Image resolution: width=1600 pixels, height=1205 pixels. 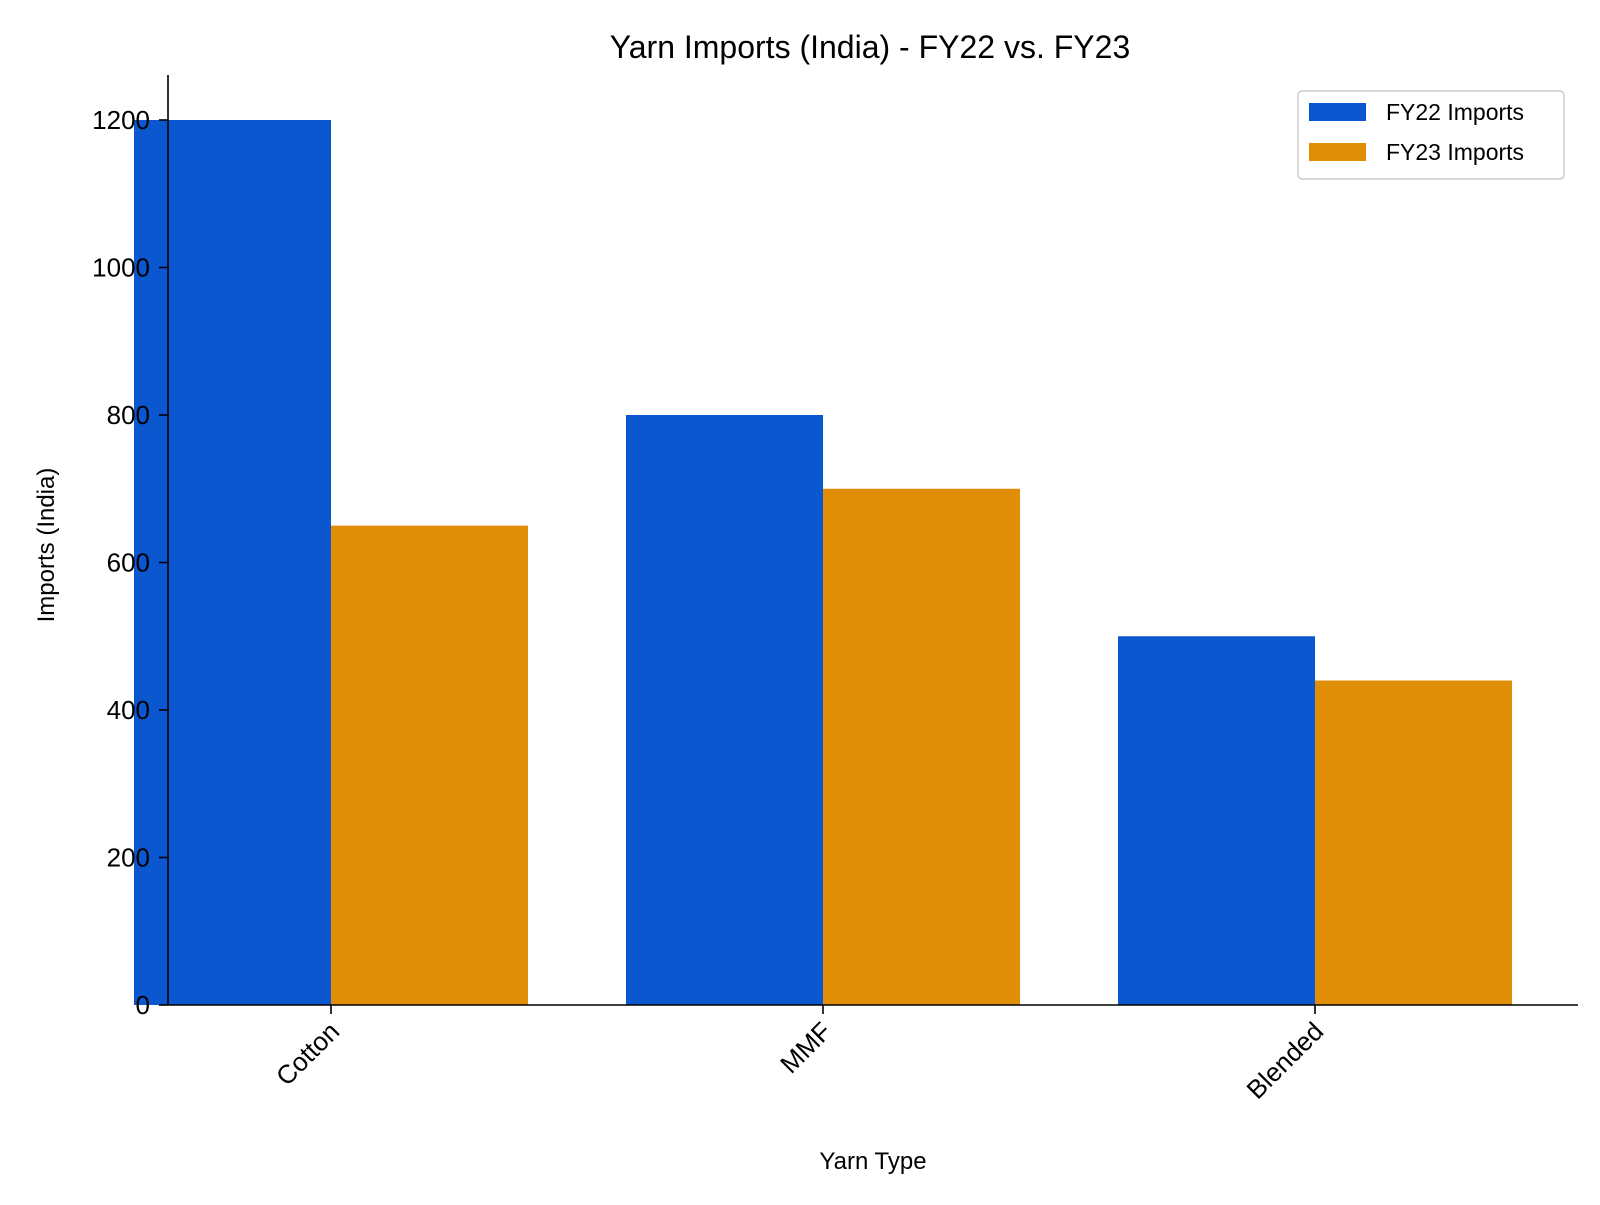 What do you see at coordinates (870, 47) in the screenshot?
I see `chart-title: Yarn Imports (India) - FY22 vs. FY23` at bounding box center [870, 47].